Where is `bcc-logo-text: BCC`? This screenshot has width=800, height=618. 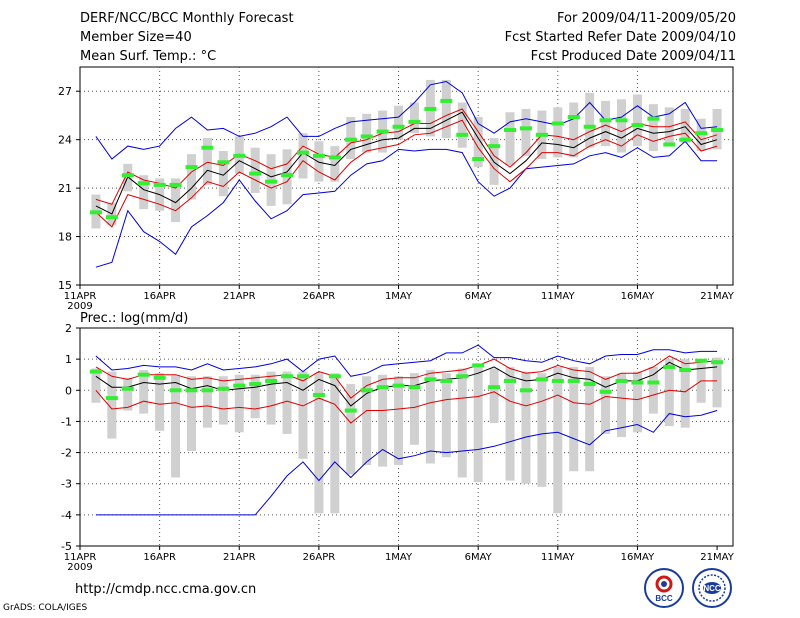 bcc-logo-text: BCC is located at coordinates (664, 598).